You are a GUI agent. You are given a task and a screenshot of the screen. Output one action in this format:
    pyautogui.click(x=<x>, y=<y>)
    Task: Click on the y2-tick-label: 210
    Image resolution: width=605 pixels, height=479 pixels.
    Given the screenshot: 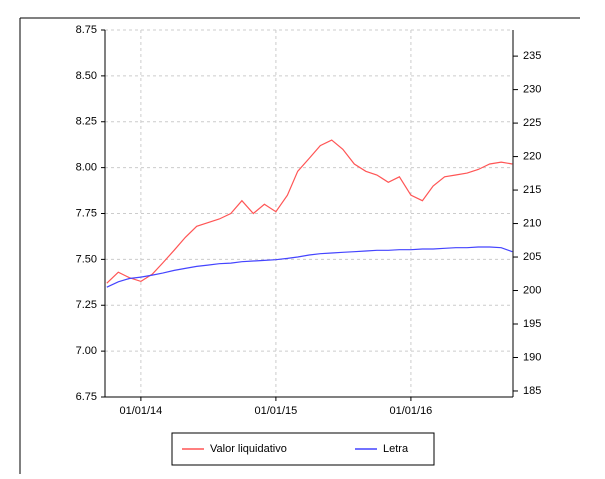 What is the action you would take?
    pyautogui.click(x=532, y=223)
    